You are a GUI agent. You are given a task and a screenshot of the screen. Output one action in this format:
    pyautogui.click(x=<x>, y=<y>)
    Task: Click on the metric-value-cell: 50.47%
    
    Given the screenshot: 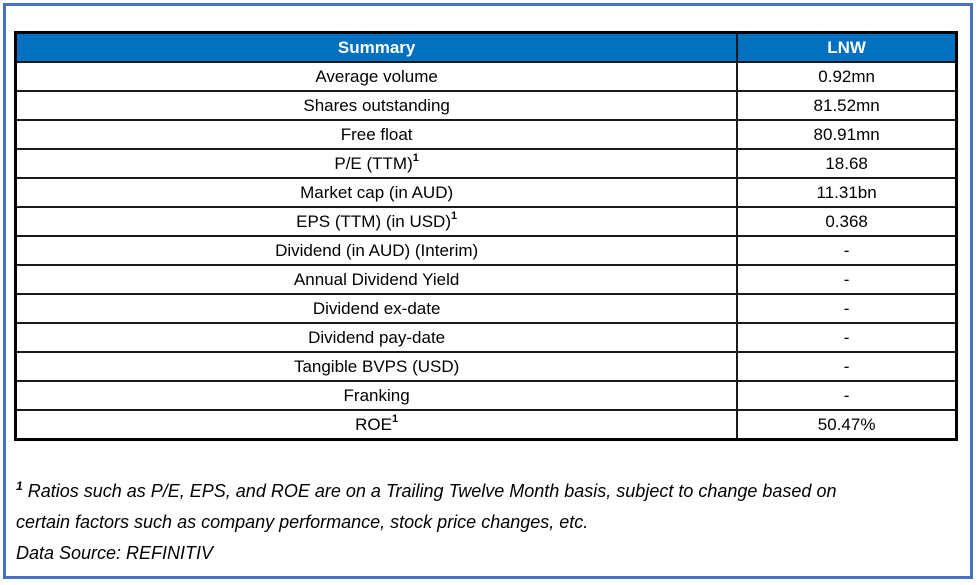 What is the action you would take?
    pyautogui.click(x=847, y=425)
    